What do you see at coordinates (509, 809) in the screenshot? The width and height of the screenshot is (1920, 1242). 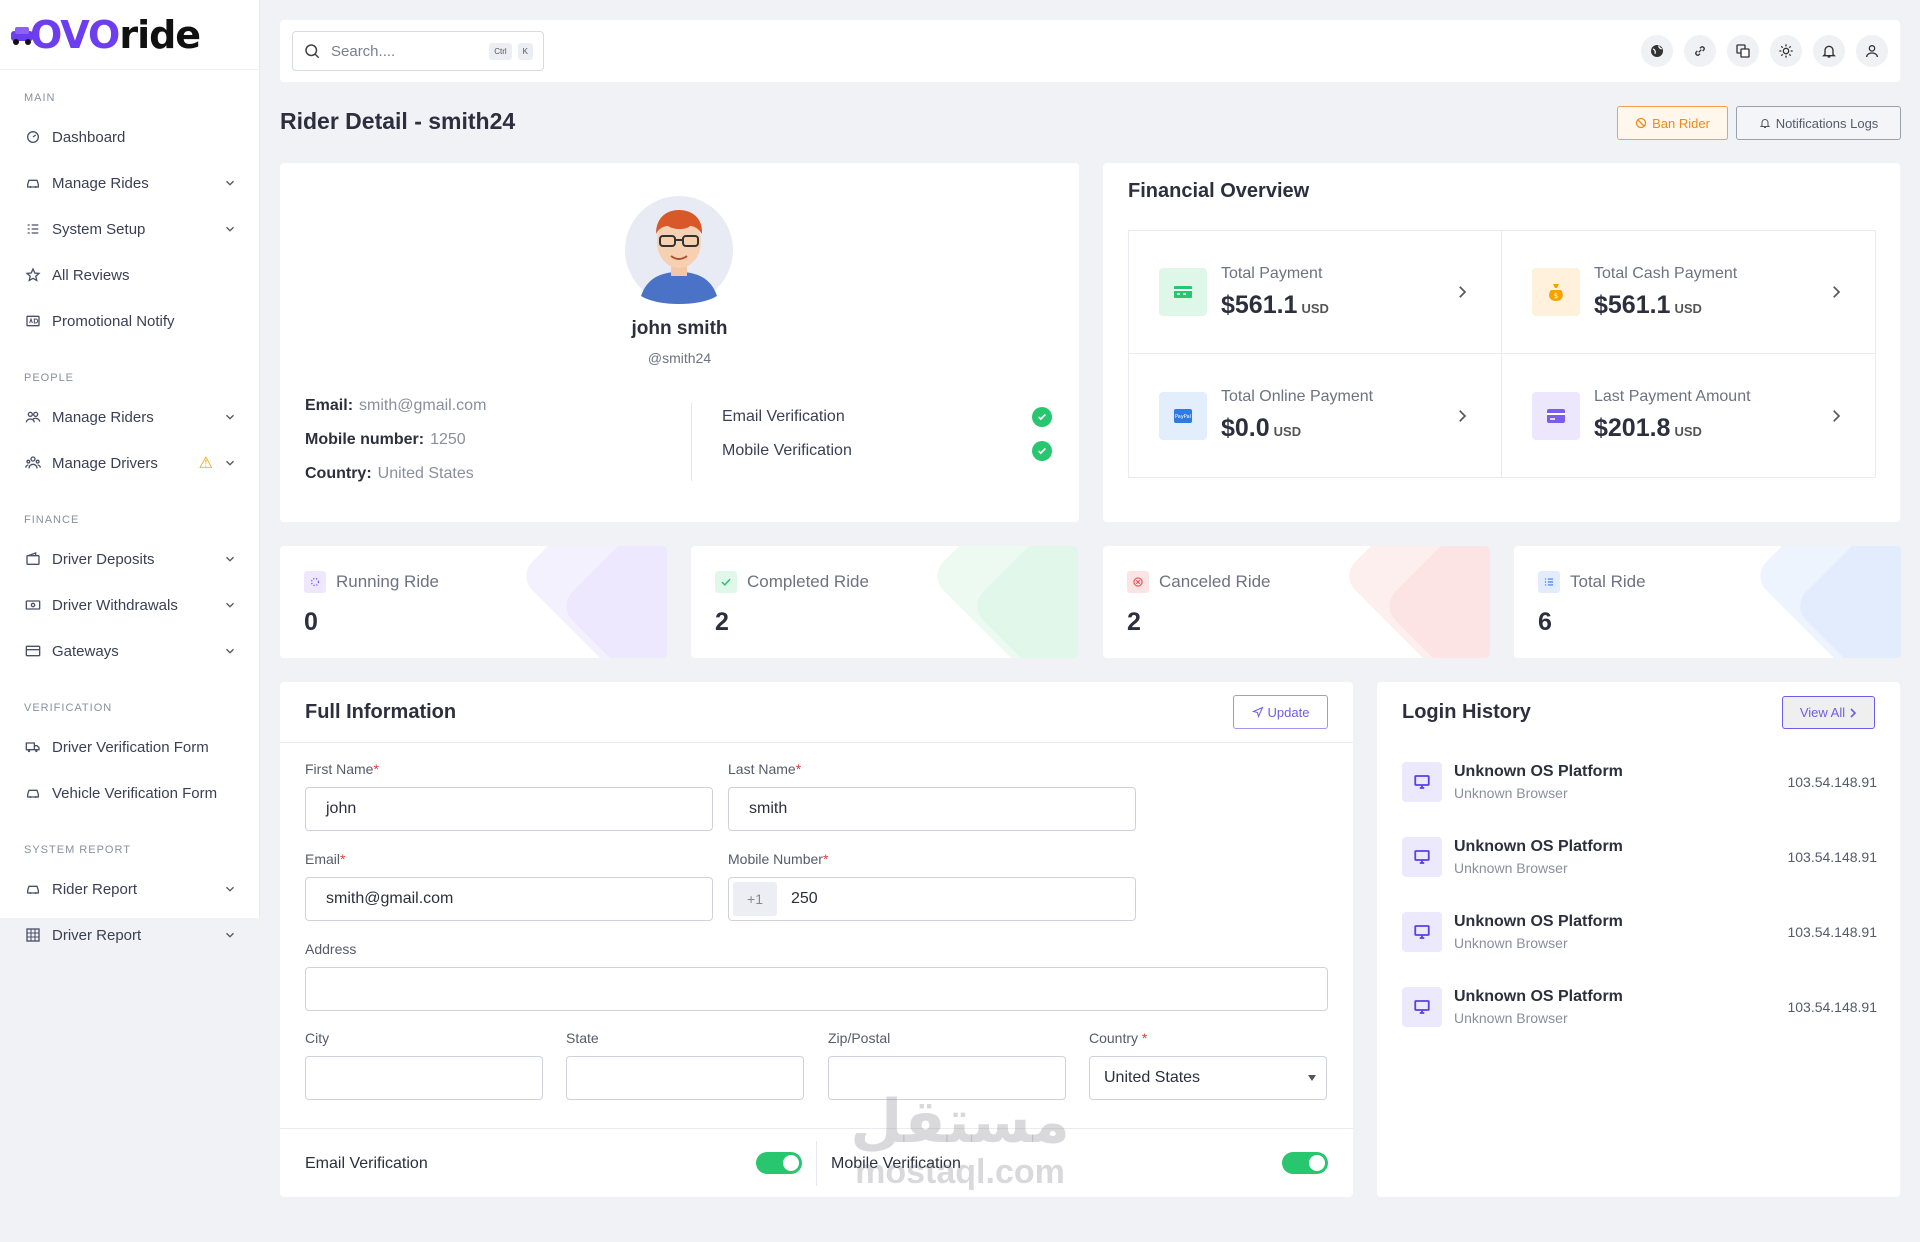 I see `first-name-input: john` at bounding box center [509, 809].